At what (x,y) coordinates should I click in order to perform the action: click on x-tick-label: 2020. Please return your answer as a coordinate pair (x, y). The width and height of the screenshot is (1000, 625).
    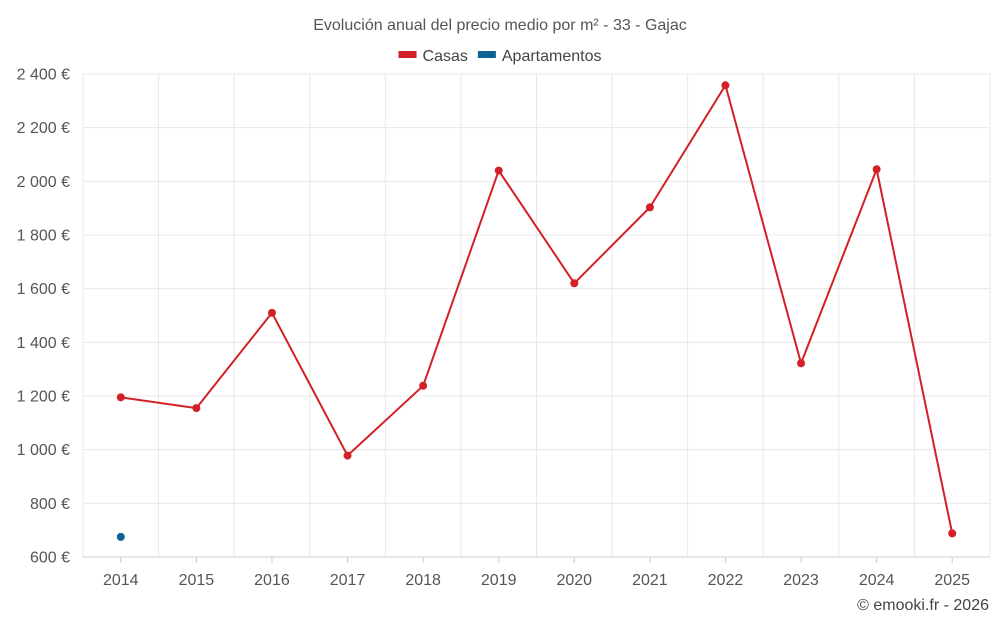
    Looking at the image, I should click on (574, 580).